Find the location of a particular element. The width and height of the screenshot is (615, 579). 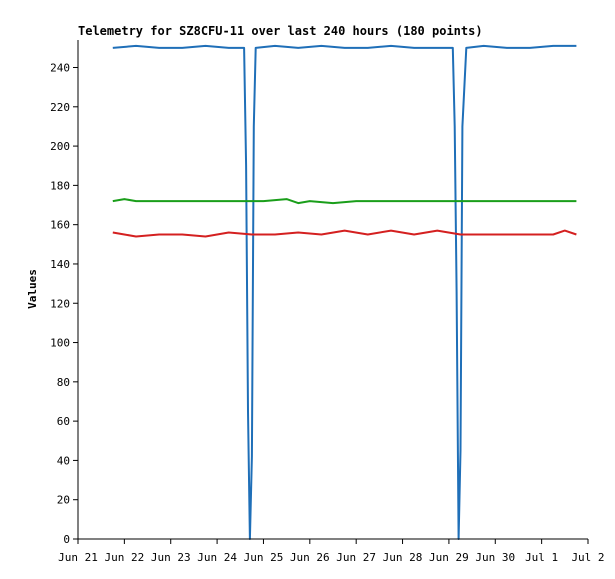

x-tick-label: Jun 24 is located at coordinates (217, 557).